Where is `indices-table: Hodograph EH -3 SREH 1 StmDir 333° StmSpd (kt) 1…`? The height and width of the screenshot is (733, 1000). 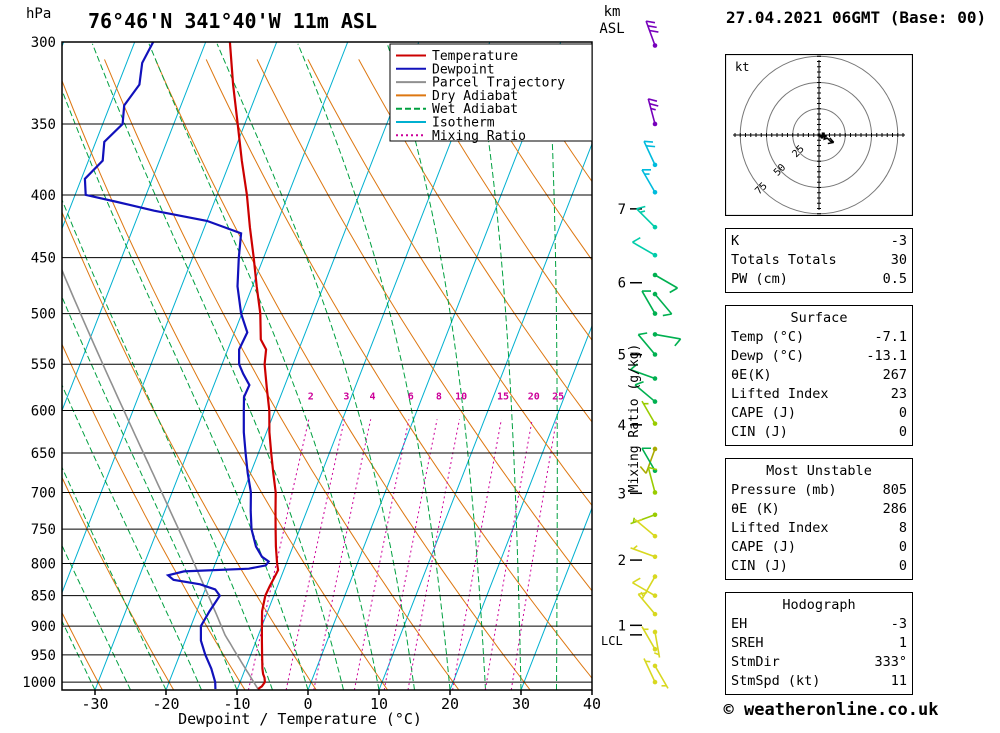
indices-table: Hodograph EH -3 SREH 1 StmDir 333° StmSpd (kt) 1… is located at coordinates (819, 643).